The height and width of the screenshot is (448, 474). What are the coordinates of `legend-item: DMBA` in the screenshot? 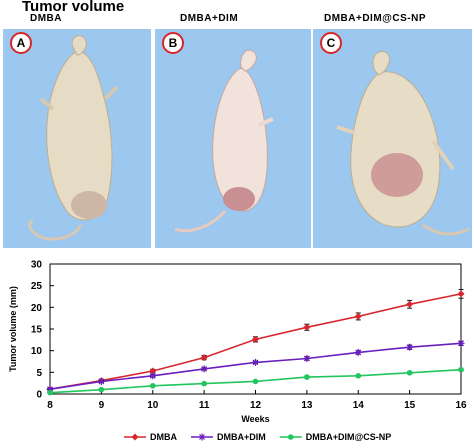 It's located at (150, 437).